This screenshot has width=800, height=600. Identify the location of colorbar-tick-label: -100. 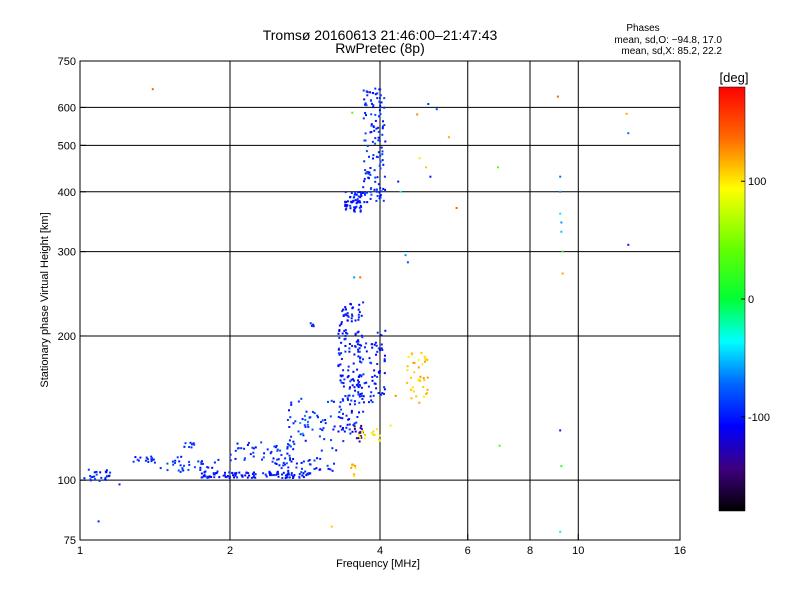
(759, 418).